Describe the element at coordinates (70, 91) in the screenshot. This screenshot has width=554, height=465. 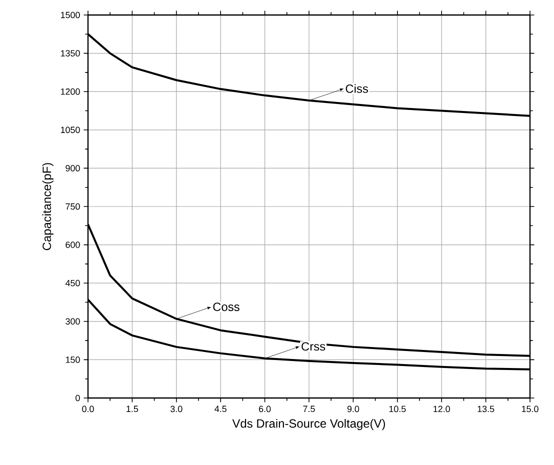
I see `y-tick-label: 1200` at that location.